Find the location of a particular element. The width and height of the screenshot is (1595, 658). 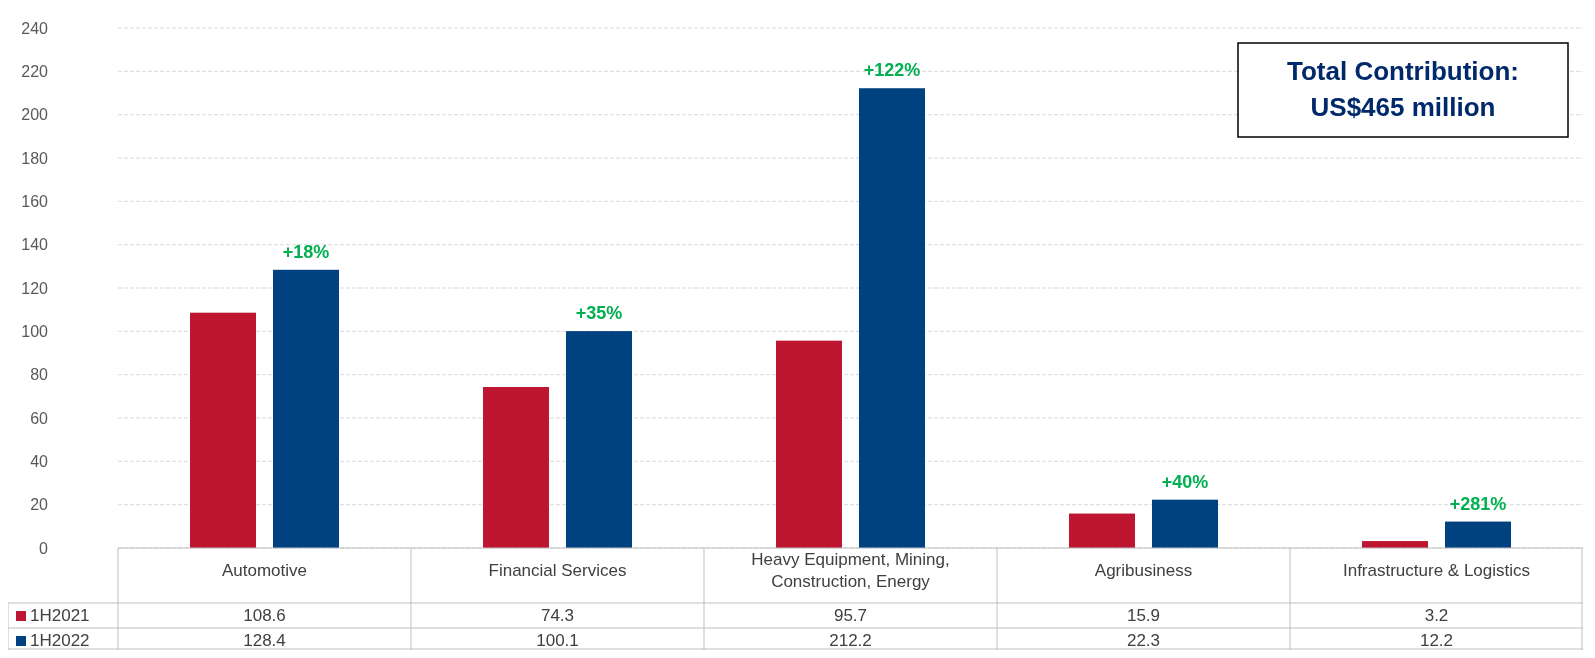

y-tick-label: 240 is located at coordinates (35, 28).